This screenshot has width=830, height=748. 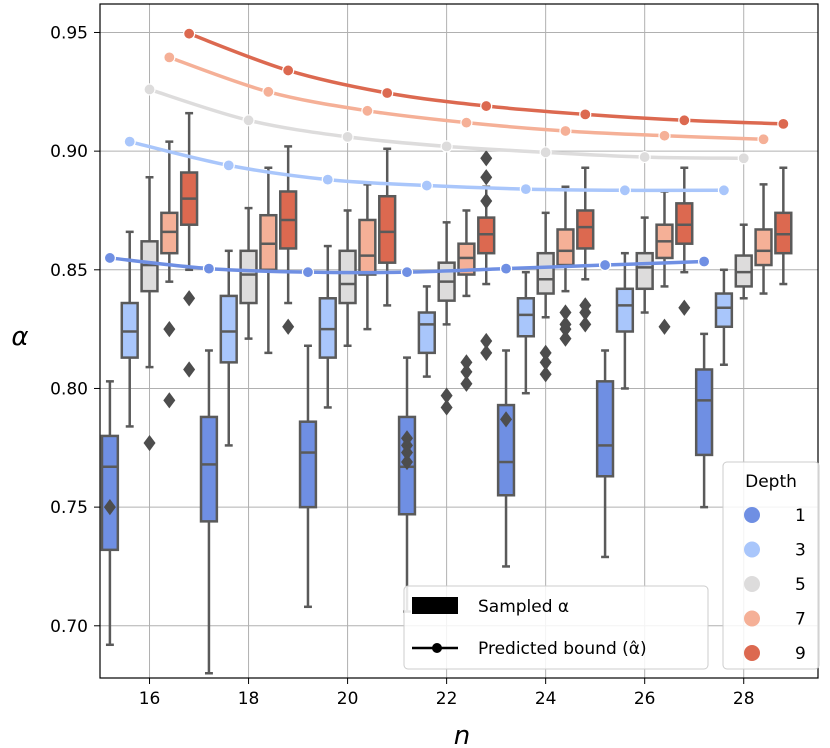 What do you see at coordinates (69, 152) in the screenshot?
I see `y-tick-label: 0.90` at bounding box center [69, 152].